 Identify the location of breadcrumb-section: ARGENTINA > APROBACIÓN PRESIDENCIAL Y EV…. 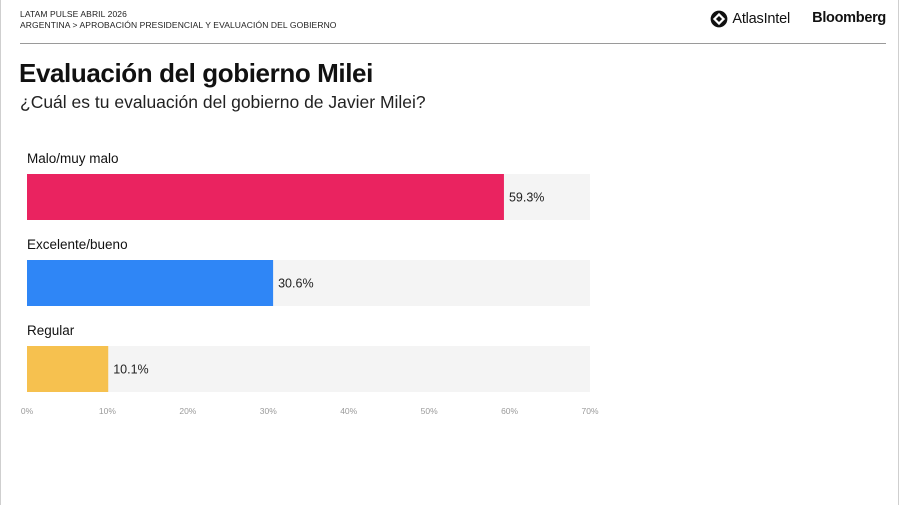
(178, 25).